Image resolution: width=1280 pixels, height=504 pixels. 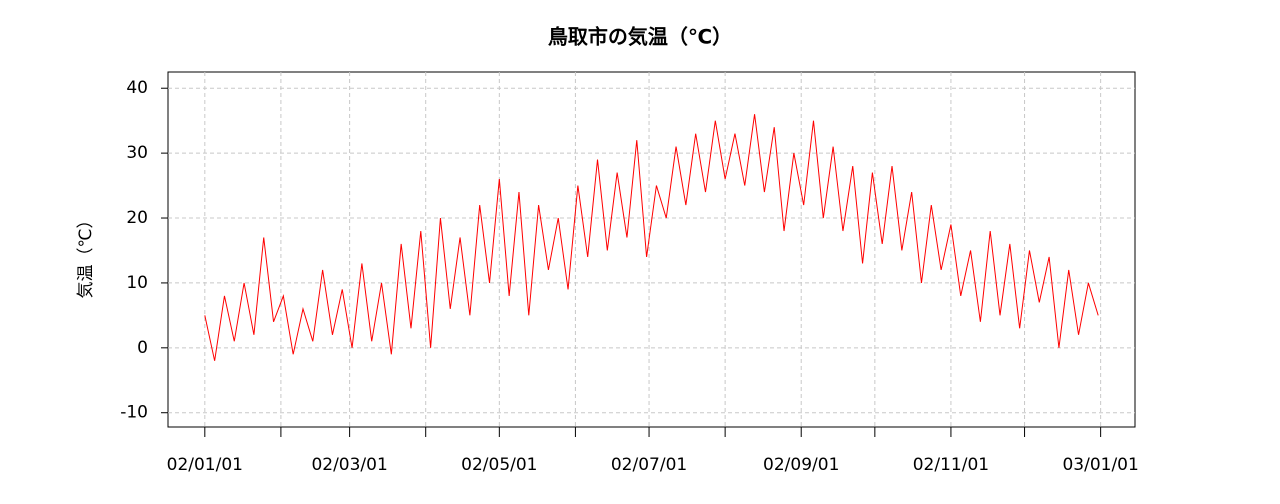 I want to click on y-tick-label: 0, so click(x=142, y=348).